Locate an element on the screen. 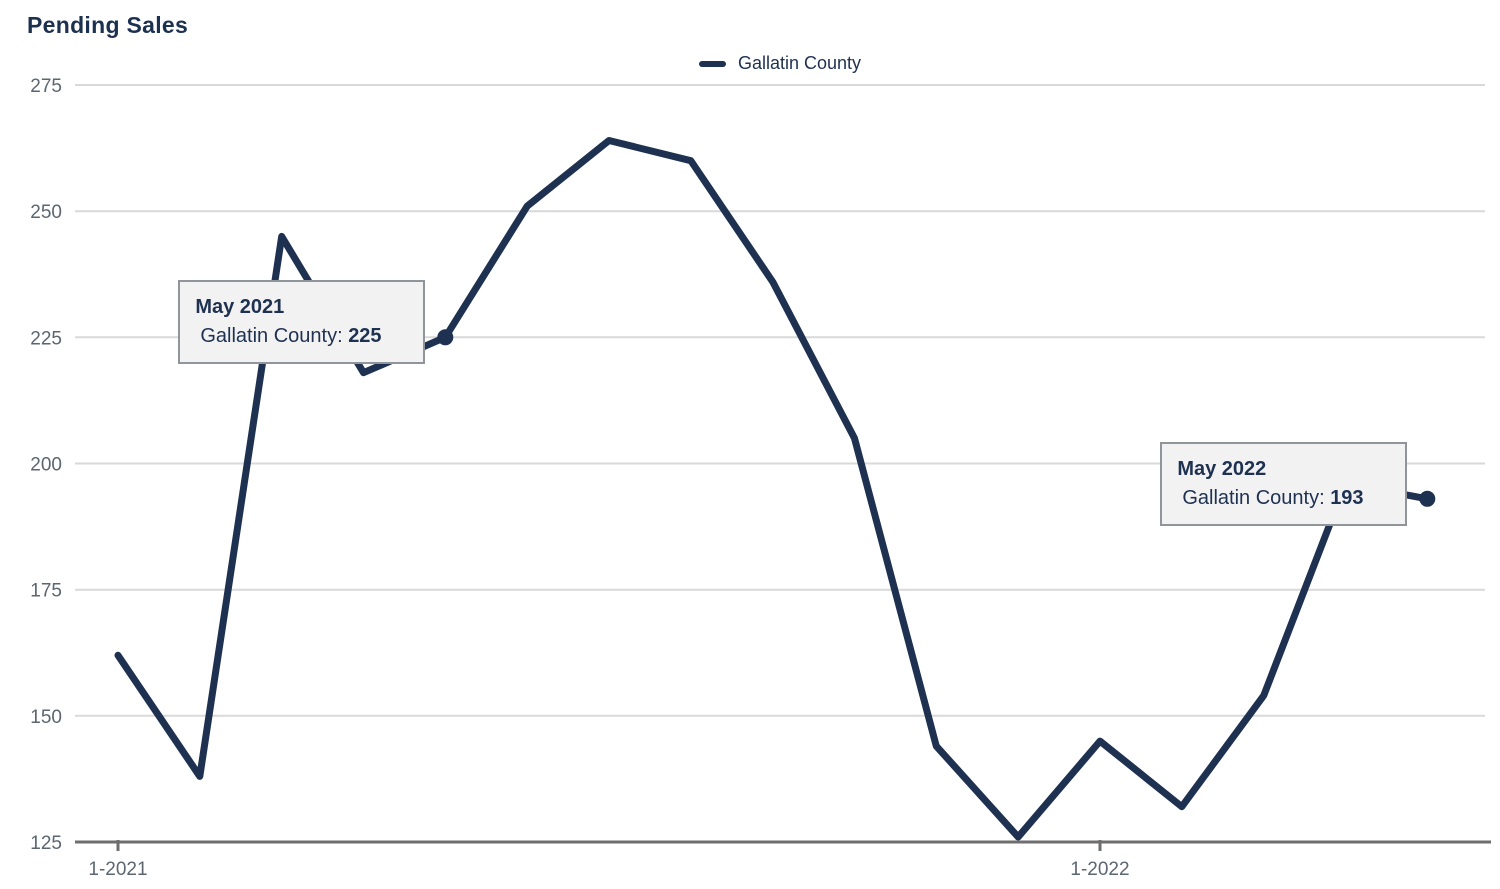  tooltip-may-2022: May 2022 Gallatin County: 193 is located at coordinates (1284, 483).